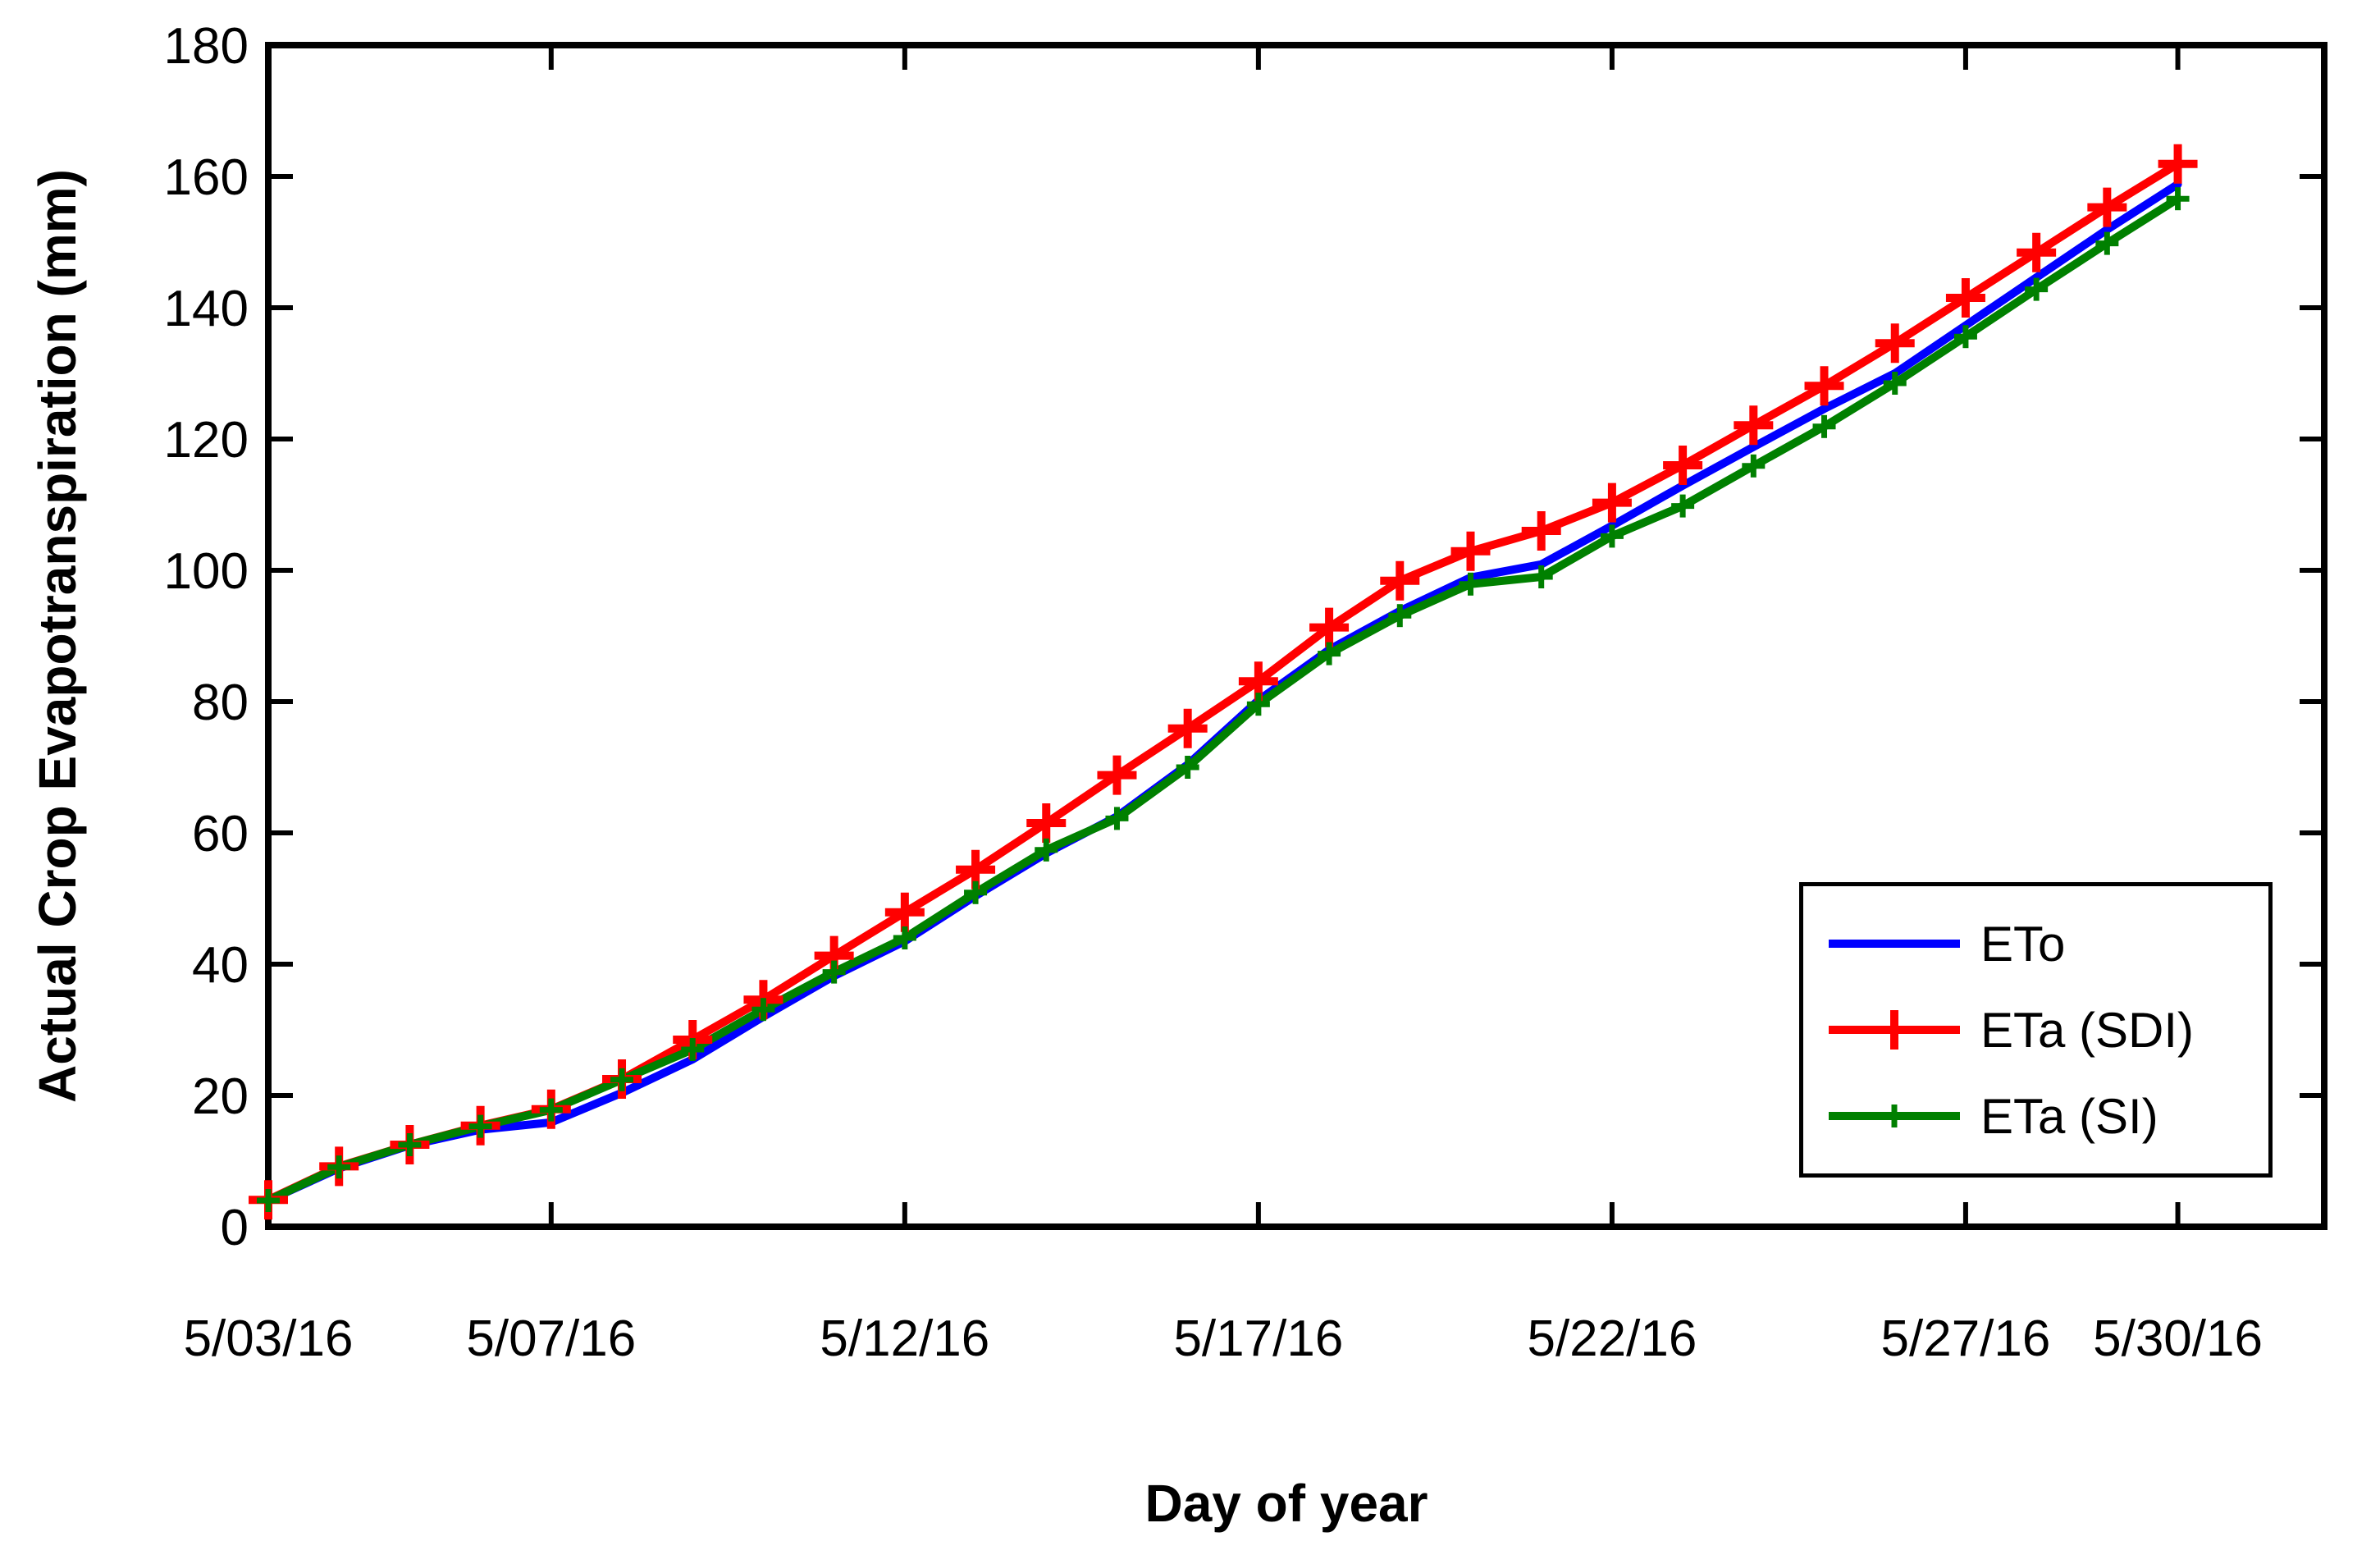 Image resolution: width=2380 pixels, height=1555 pixels. What do you see at coordinates (221, 834) in the screenshot?
I see `y-tick-label-60: 60` at bounding box center [221, 834].